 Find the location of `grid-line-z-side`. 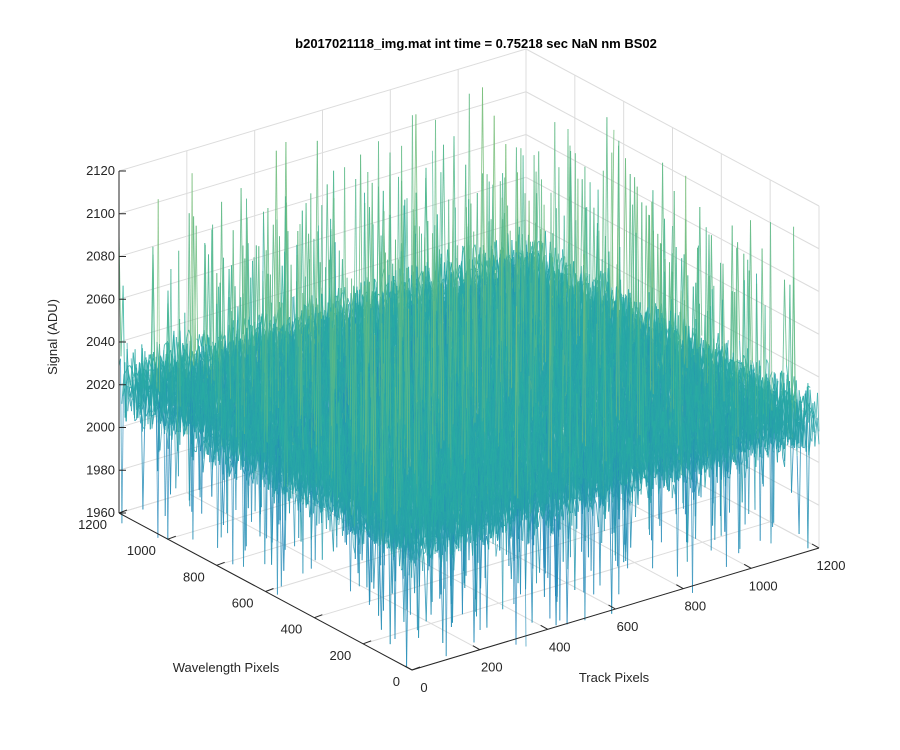

grid-line-z-side is located at coordinates (672, 127).